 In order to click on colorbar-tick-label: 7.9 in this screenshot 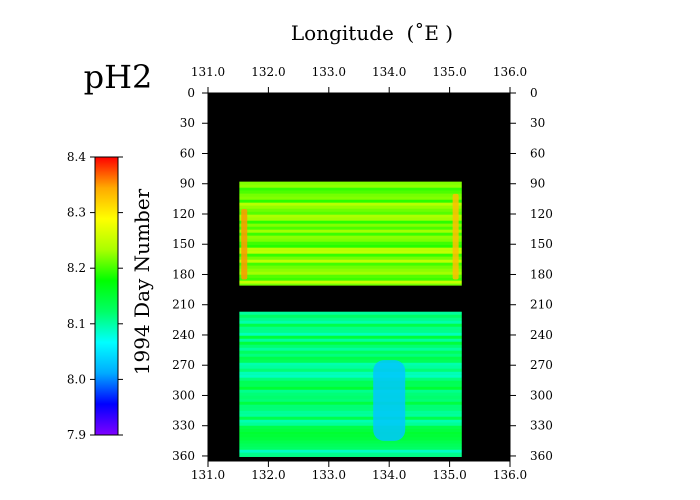, I will do `click(76, 435)`.